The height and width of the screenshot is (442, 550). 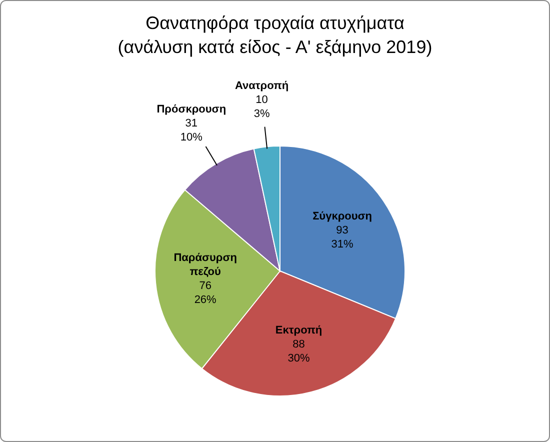 What do you see at coordinates (261, 86) in the screenshot?
I see `slice-label: Ανατροπή` at bounding box center [261, 86].